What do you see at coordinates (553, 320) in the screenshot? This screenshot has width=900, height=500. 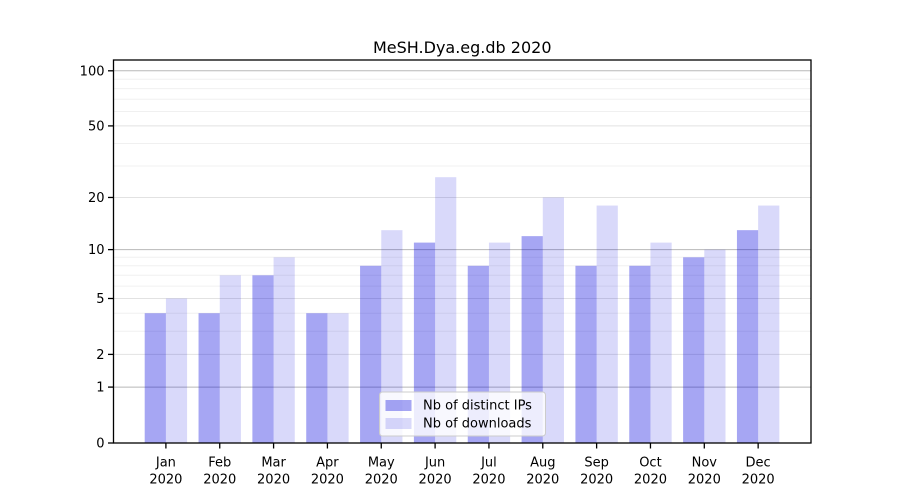 I see `bar-downloads-aug` at bounding box center [553, 320].